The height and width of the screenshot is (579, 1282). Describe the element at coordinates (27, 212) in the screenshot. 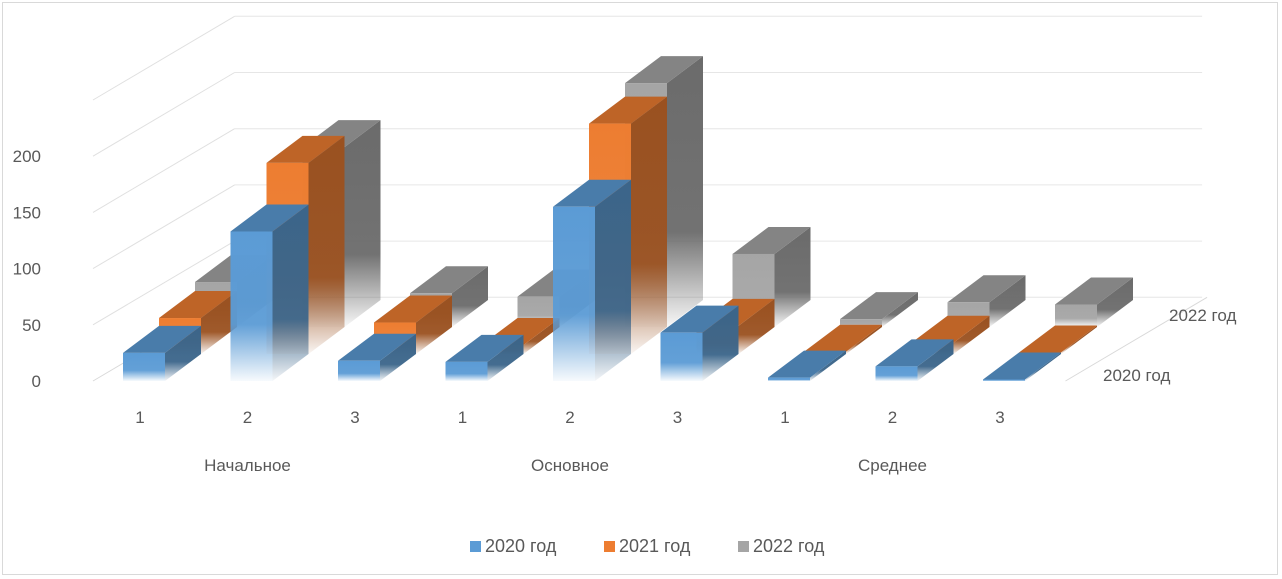

I see `y-tick-label: 150` at that location.